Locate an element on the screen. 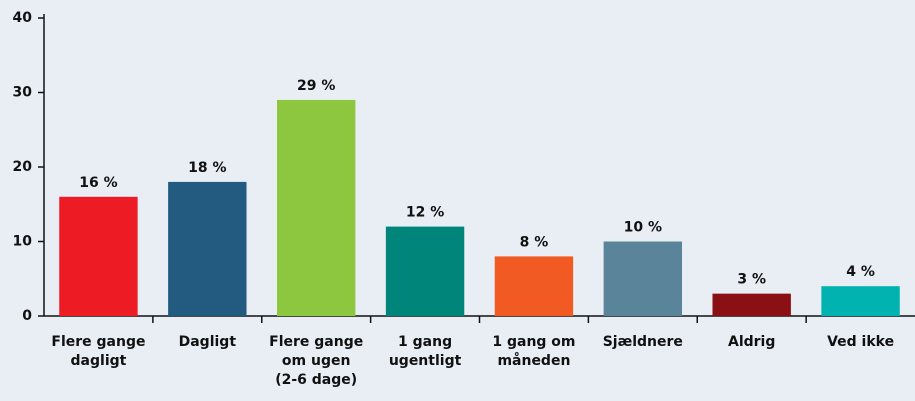  x-tick-label: Aldrig is located at coordinates (751, 342).